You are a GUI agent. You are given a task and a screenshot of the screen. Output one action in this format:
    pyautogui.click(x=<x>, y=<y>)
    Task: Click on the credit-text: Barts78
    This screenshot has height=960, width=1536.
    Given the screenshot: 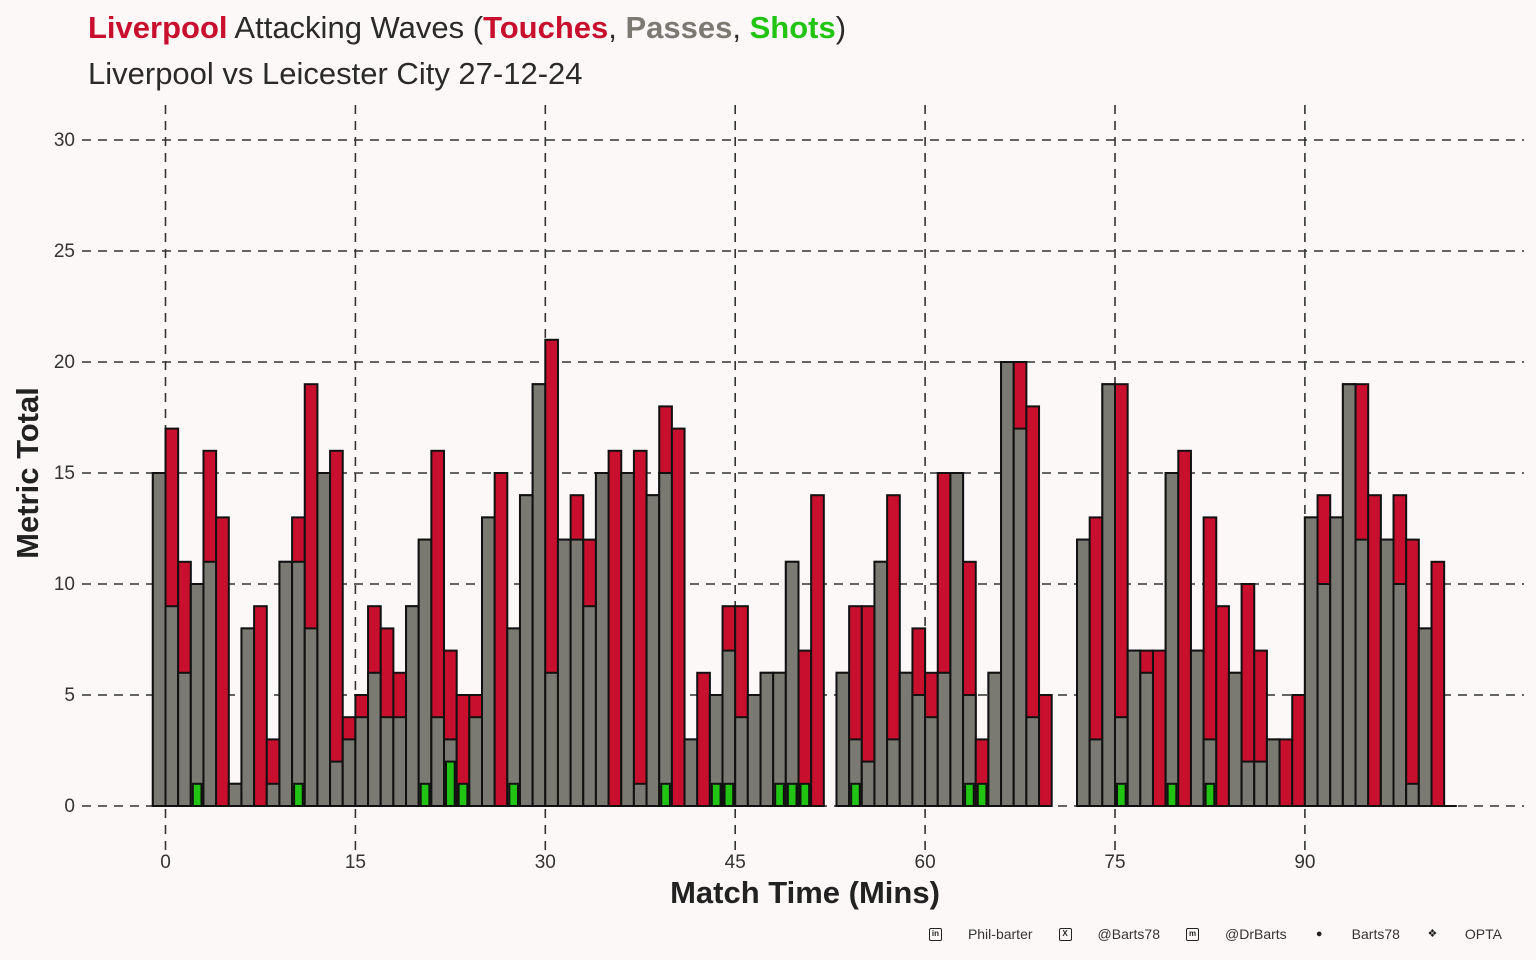 What is the action you would take?
    pyautogui.click(x=1375, y=934)
    